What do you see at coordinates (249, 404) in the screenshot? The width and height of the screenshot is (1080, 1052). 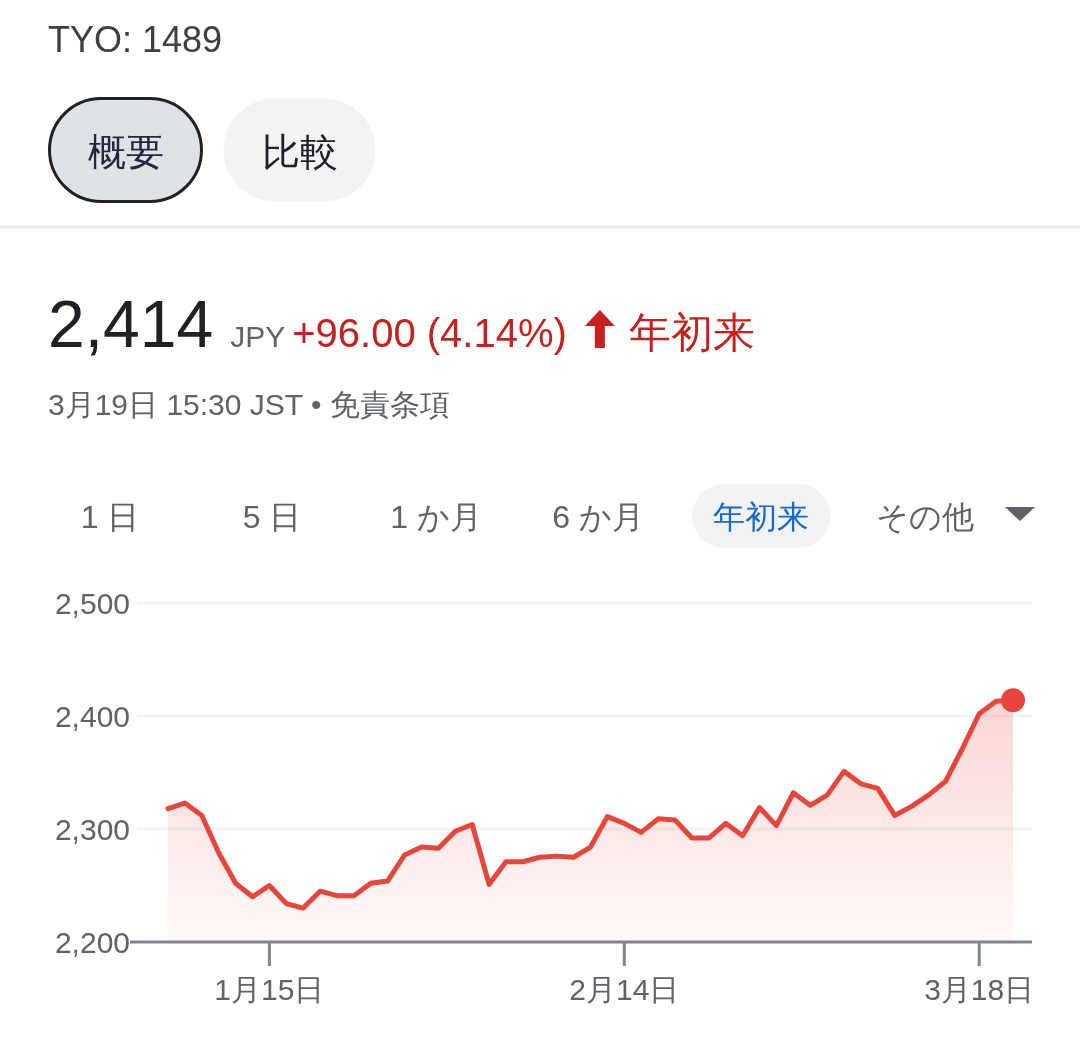 I see `text: 3月19日 15:30 JST • 免責条項` at bounding box center [249, 404].